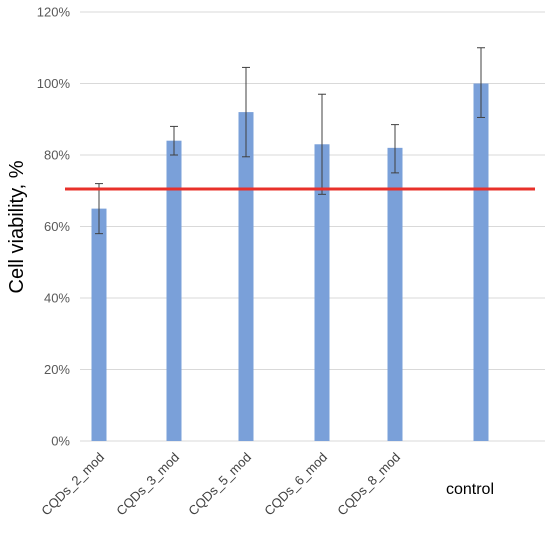  Describe the element at coordinates (54, 83) in the screenshot. I see `y-tick-label: 100%` at that location.